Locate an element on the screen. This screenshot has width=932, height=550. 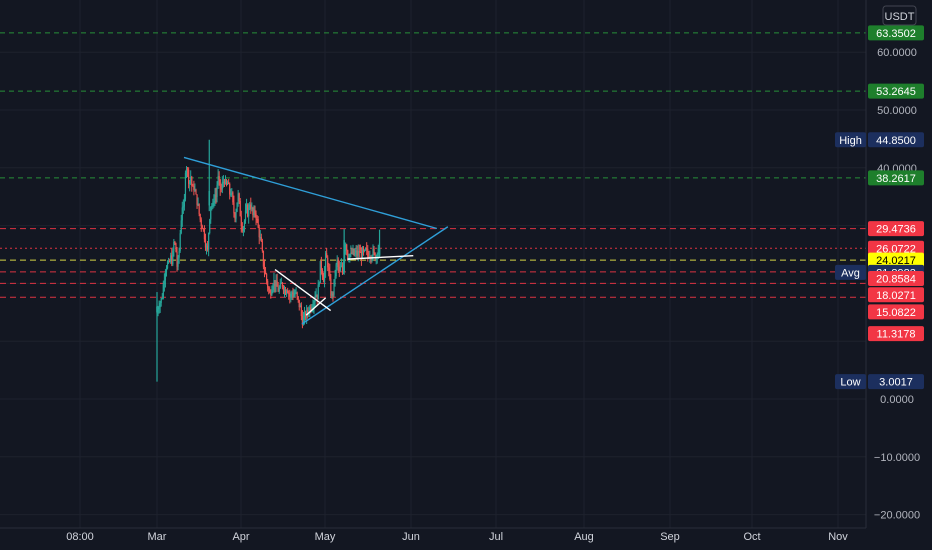
time-tick-label: Apr is located at coordinates (240, 537).